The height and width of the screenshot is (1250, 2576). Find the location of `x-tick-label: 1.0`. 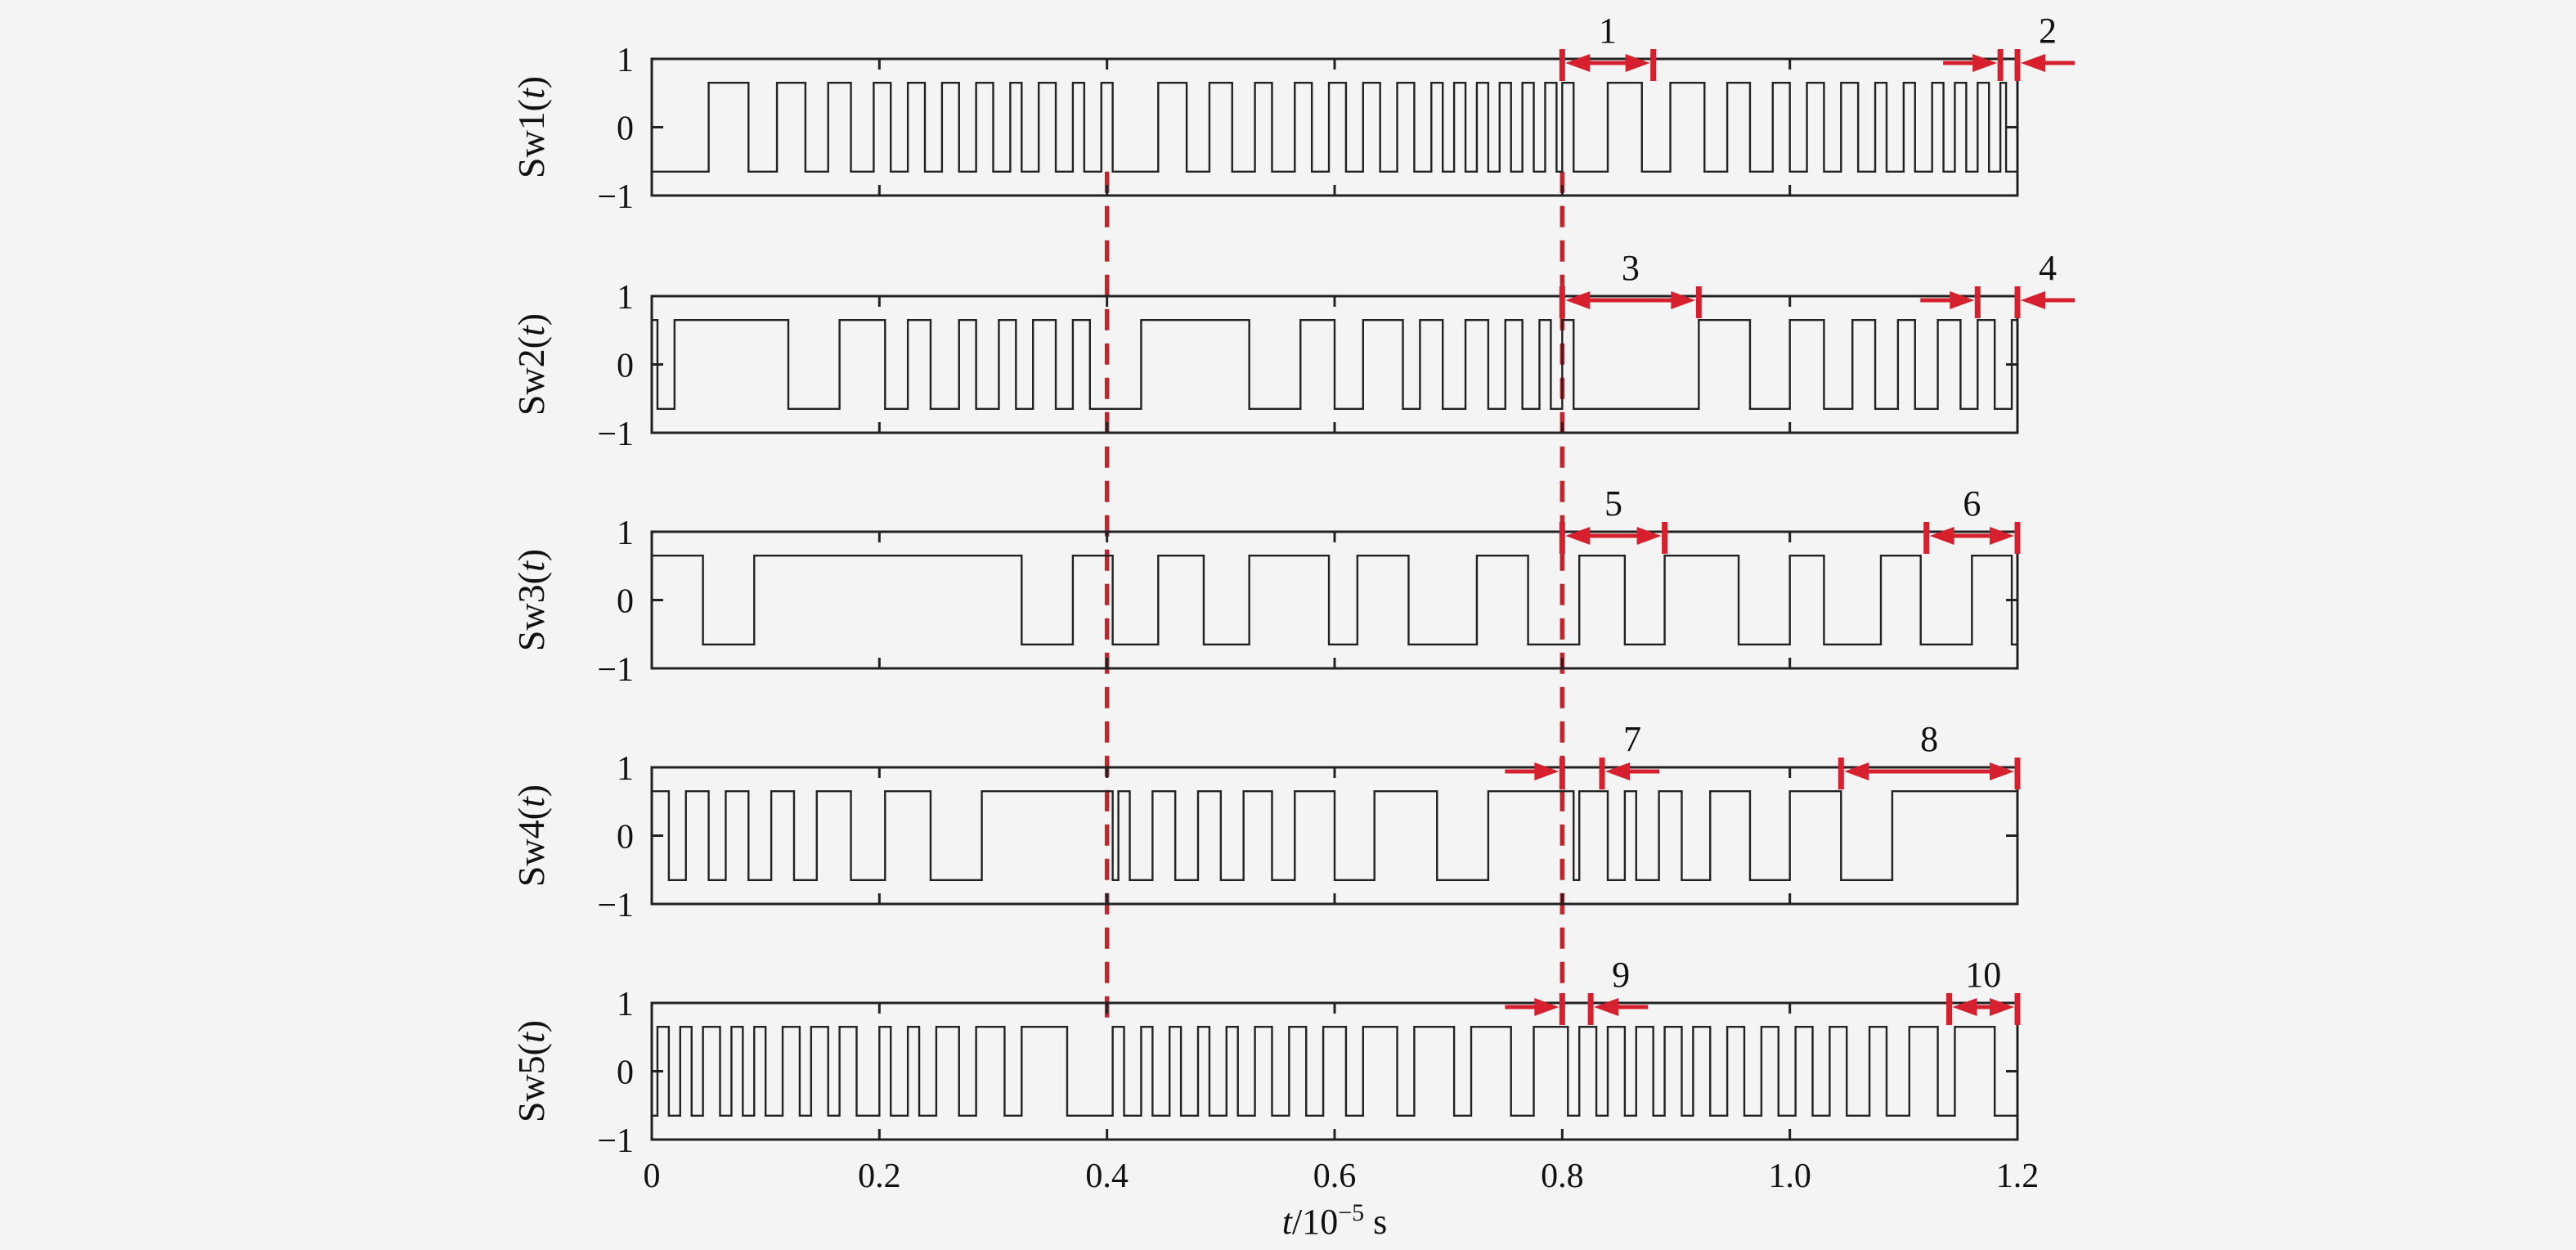

x-tick-label: 1.0 is located at coordinates (1789, 1176).